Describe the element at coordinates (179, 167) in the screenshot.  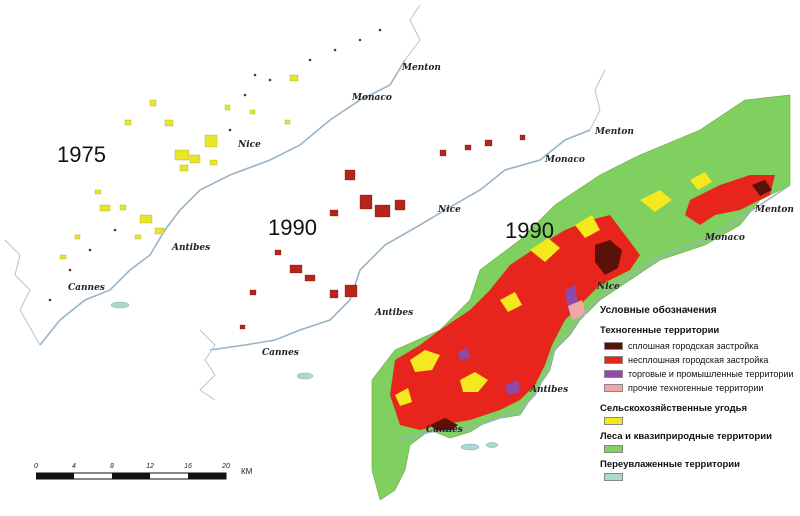
I see `patches-1975` at that location.